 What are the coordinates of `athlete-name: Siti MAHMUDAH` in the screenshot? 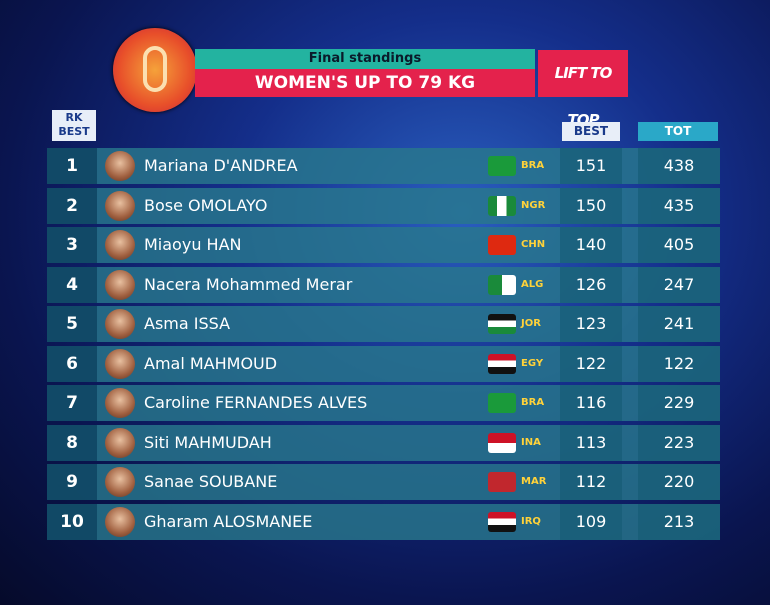 It's located at (208, 442).